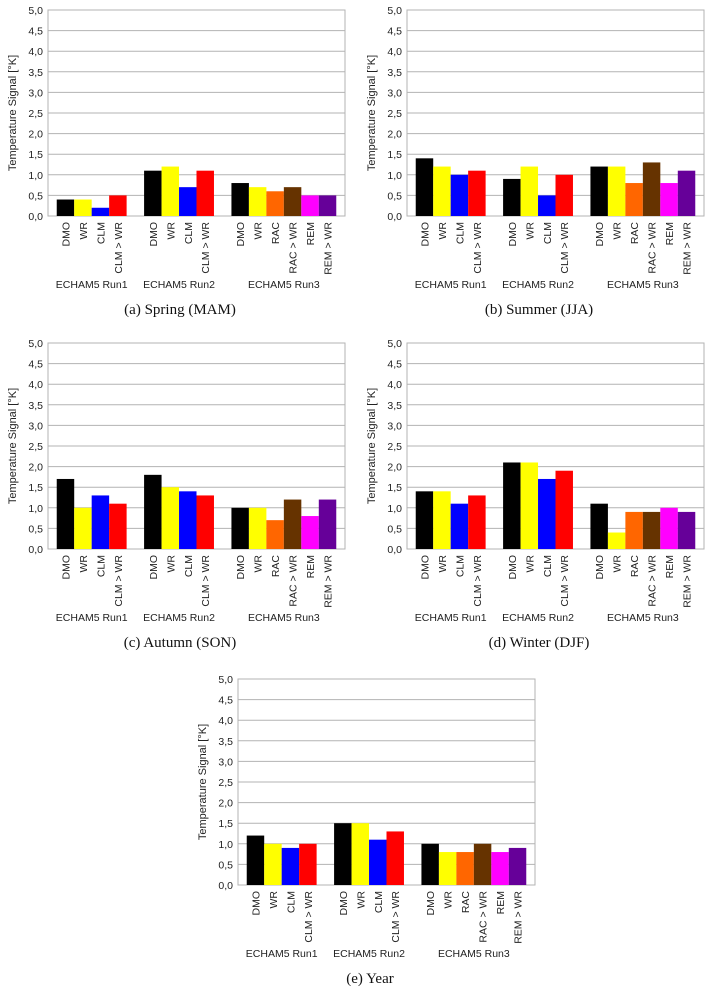 This screenshot has height=1000, width=719. What do you see at coordinates (180, 310) in the screenshot?
I see `caption-spring: (a) Spring (MAM)` at bounding box center [180, 310].